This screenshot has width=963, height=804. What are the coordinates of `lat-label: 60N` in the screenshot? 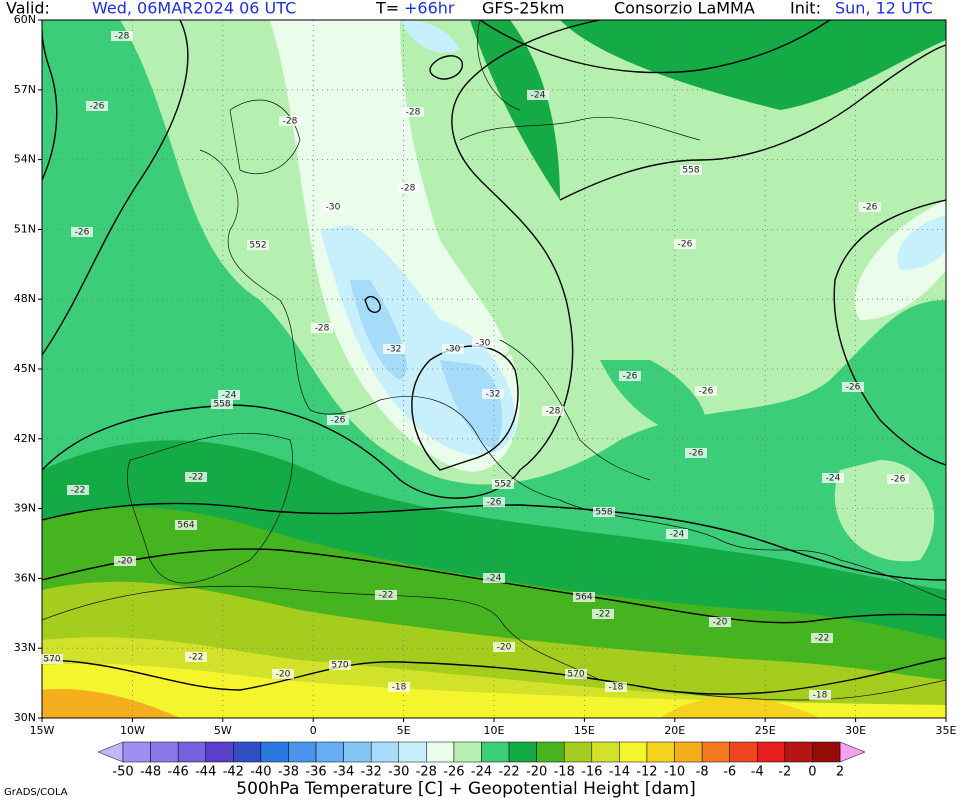 It's located at (25, 19).